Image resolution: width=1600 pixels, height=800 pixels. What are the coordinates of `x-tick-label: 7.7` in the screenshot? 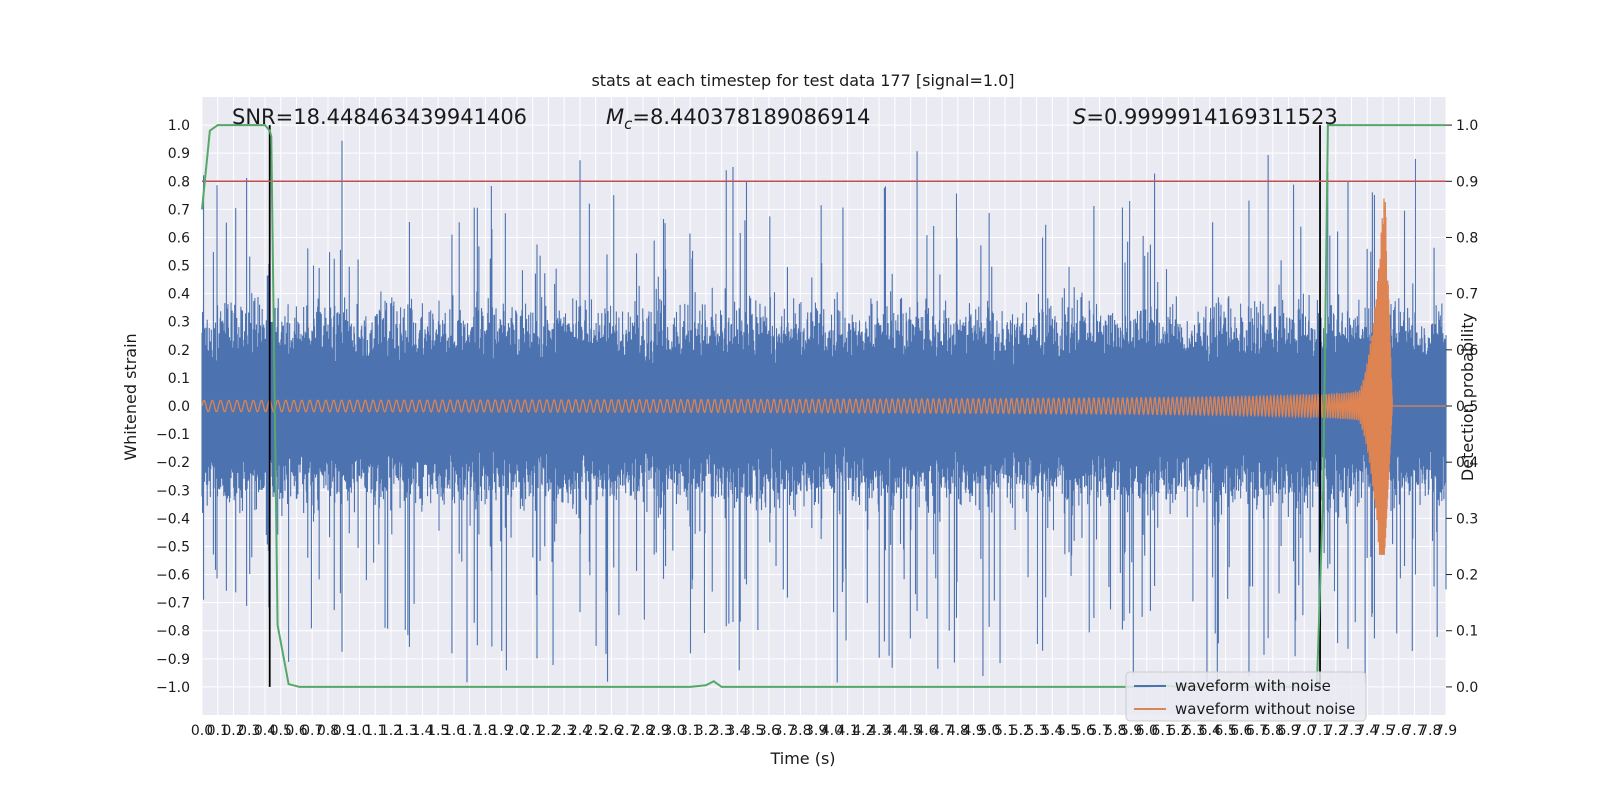 It's located at (1414, 731).